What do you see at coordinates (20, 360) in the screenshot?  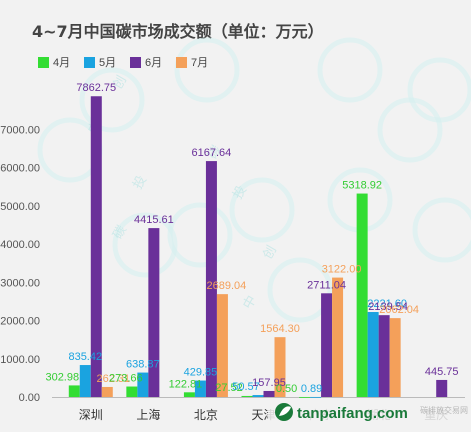 I see `y-tick-label: 1000.00` at bounding box center [20, 360].